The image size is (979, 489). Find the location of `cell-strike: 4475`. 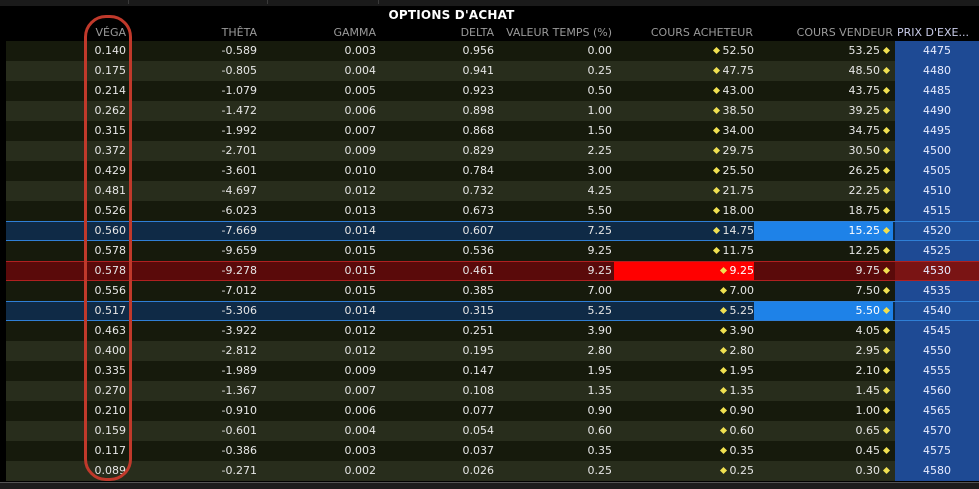

cell-strike: 4475 is located at coordinates (937, 51).